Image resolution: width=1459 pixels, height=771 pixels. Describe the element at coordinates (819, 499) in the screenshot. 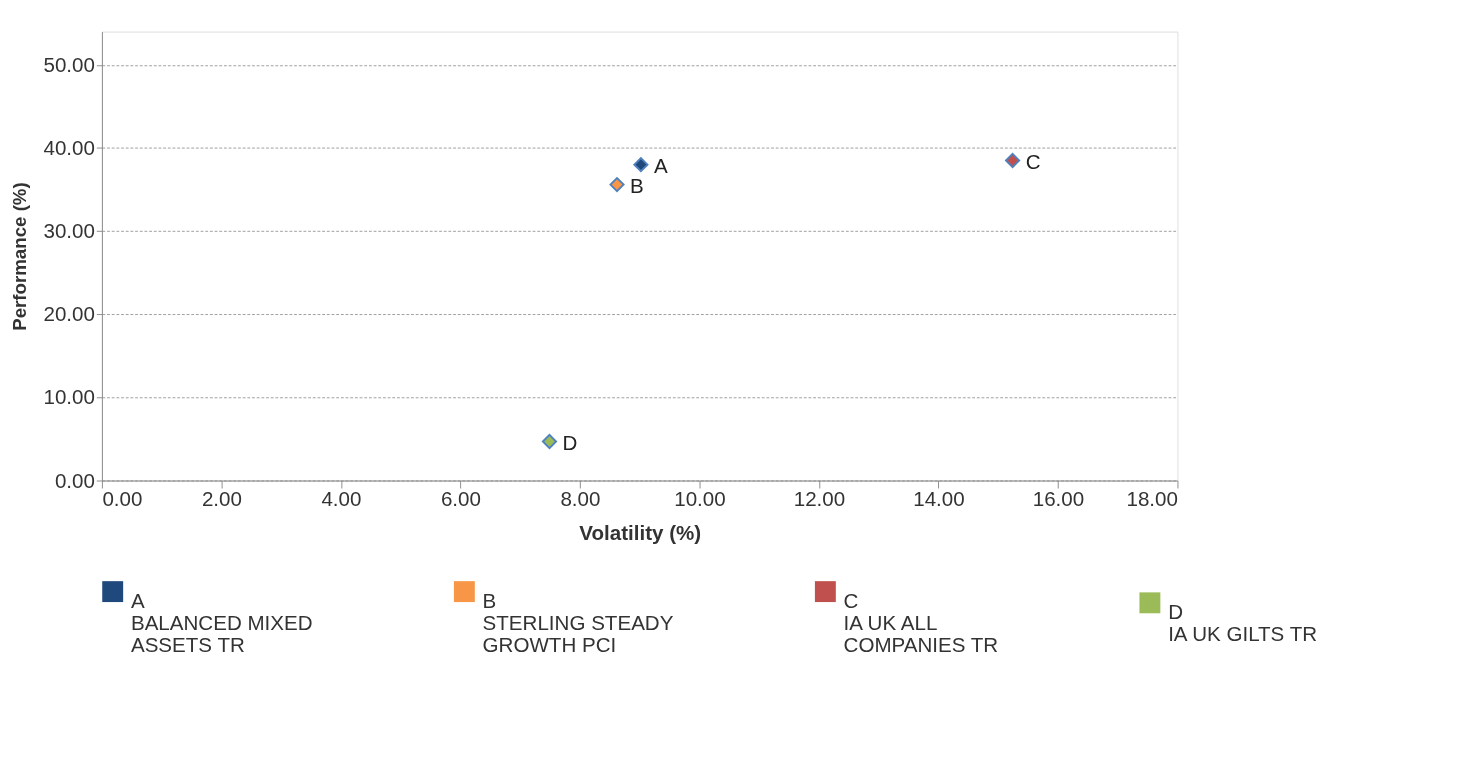

I see `x-tick-label: 12.00` at that location.